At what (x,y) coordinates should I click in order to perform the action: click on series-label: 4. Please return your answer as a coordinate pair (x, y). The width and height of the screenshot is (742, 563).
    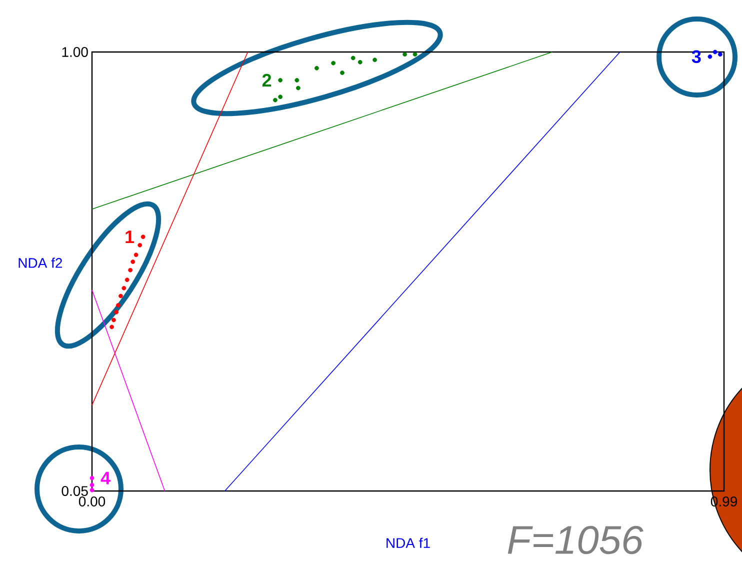
    Looking at the image, I should click on (105, 478).